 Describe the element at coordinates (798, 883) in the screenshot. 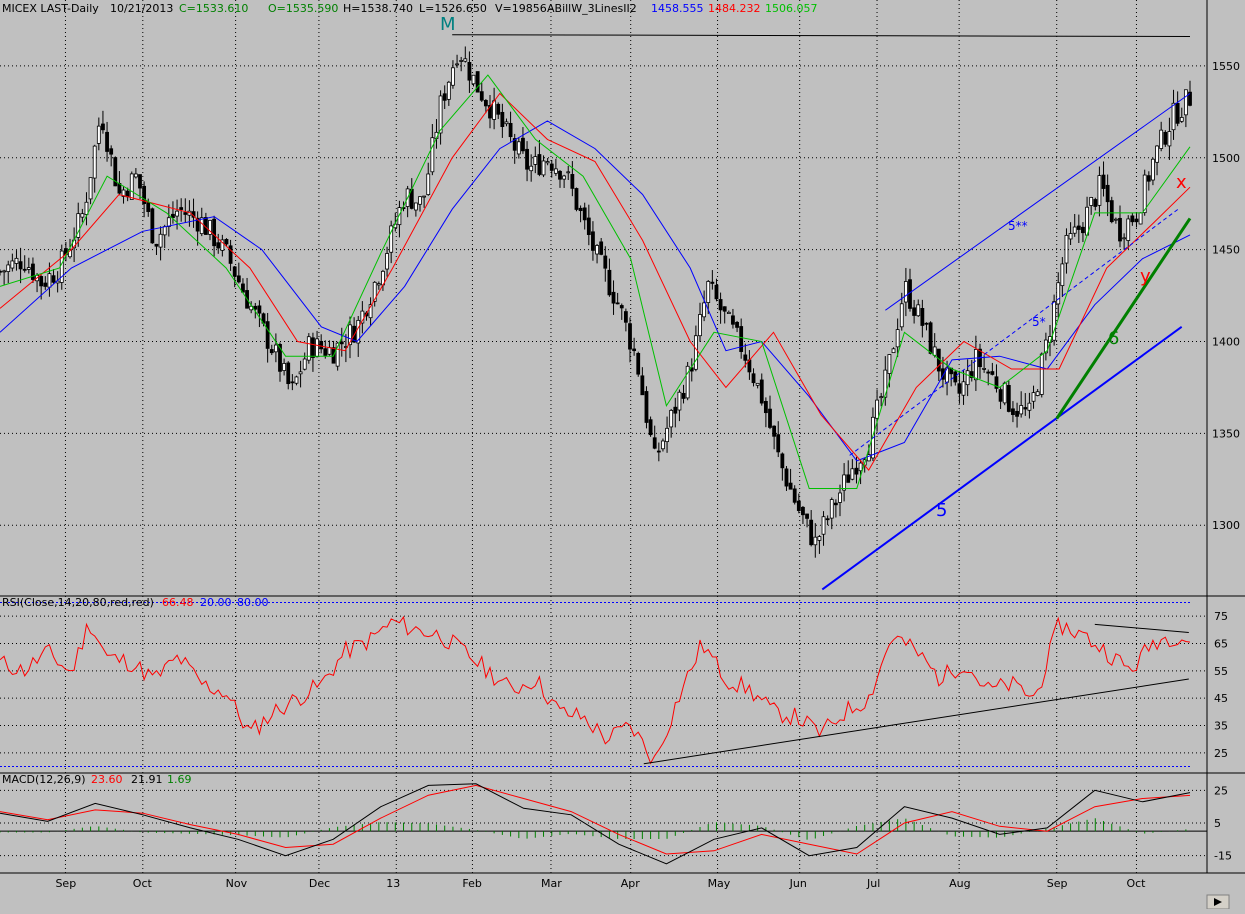

I see `month-tick-label: Jun` at that location.